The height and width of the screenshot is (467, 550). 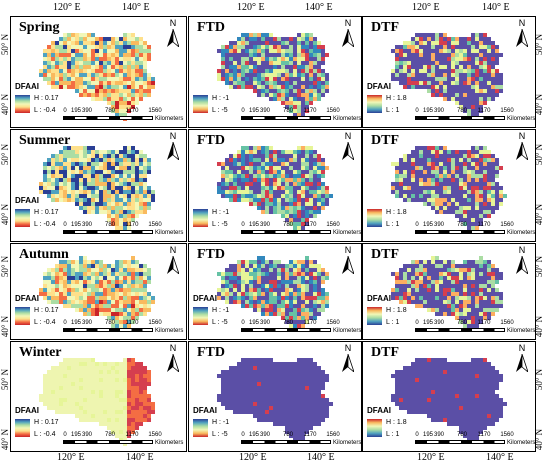 I want to click on scale-bar-label: 1560, so click(x=155, y=225).